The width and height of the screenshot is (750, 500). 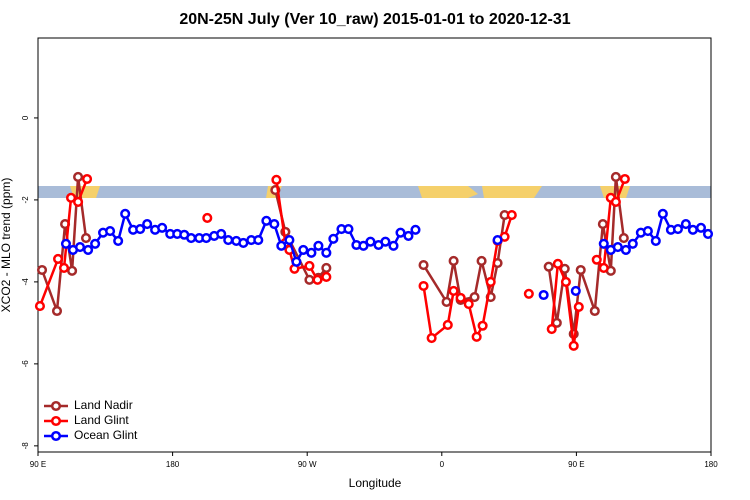 I want to click on y-tick-label: -6, so click(x=25, y=364).